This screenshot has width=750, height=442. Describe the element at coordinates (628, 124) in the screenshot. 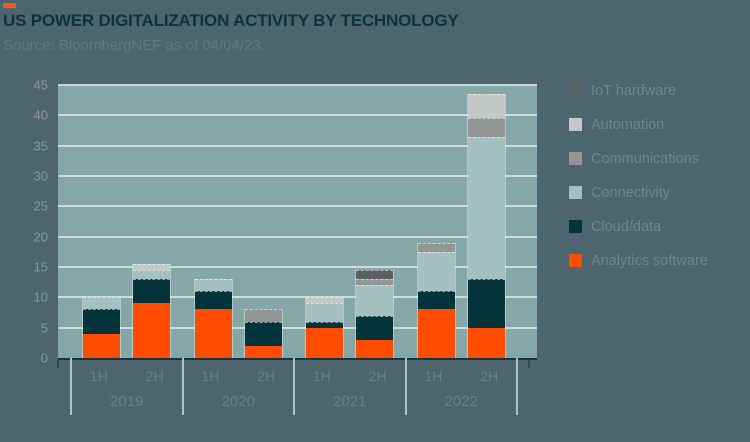

I see `legend-label: Automation` at that location.